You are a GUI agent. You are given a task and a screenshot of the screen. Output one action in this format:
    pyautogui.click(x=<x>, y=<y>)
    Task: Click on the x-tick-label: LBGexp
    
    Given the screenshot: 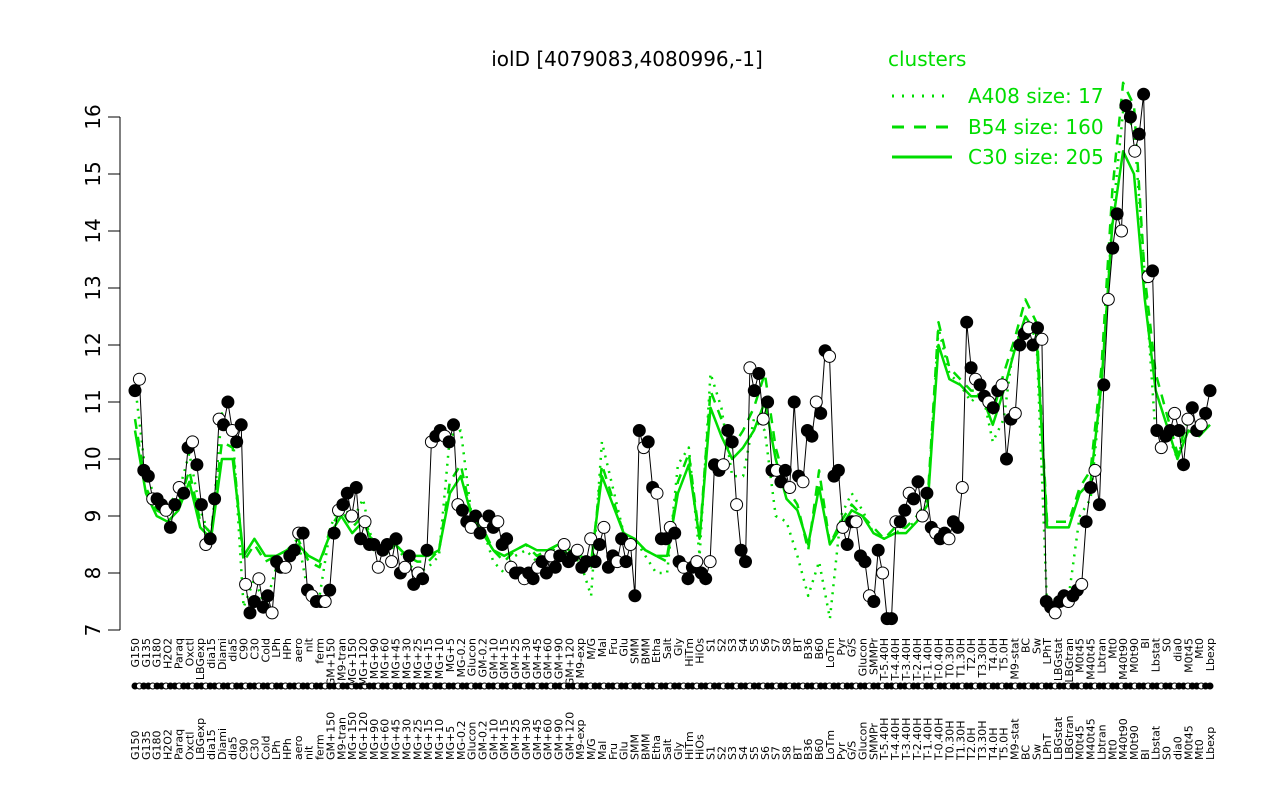 What is the action you would take?
    pyautogui.click(x=200, y=659)
    